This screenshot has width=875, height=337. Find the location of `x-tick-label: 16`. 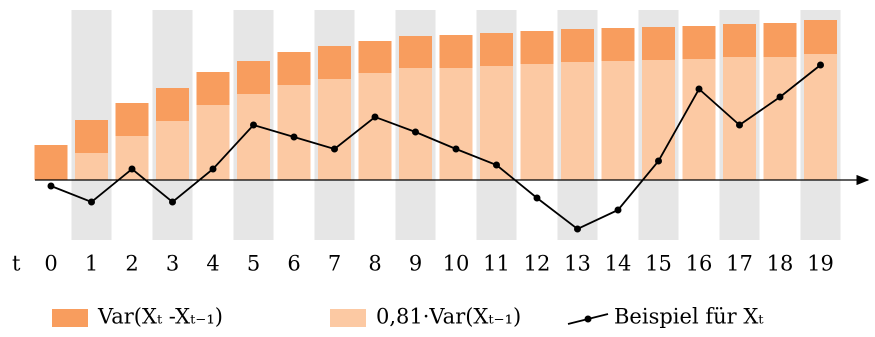

x-tick-label: 16 is located at coordinates (699, 264).